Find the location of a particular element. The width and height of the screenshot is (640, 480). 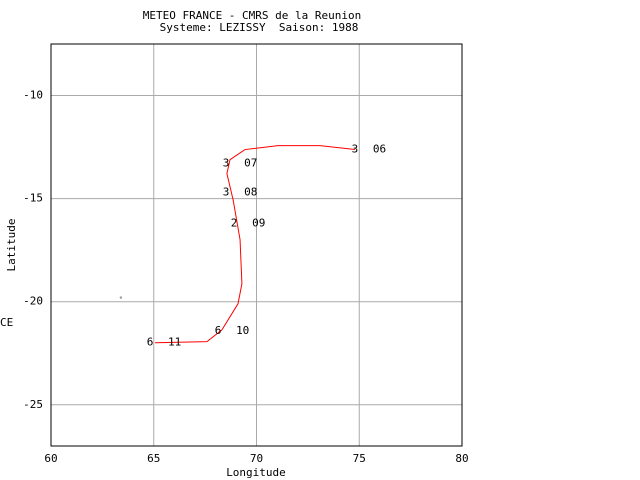

y-tick-label: -20 is located at coordinates (33, 301).